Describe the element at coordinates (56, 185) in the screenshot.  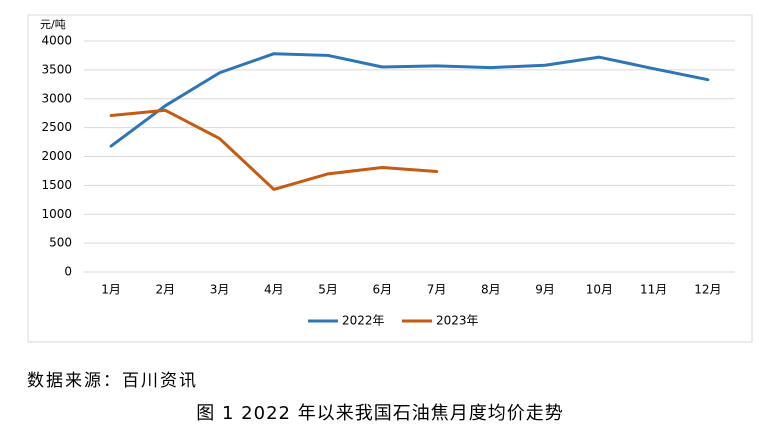
I see `y-tick-label: 1500` at that location.